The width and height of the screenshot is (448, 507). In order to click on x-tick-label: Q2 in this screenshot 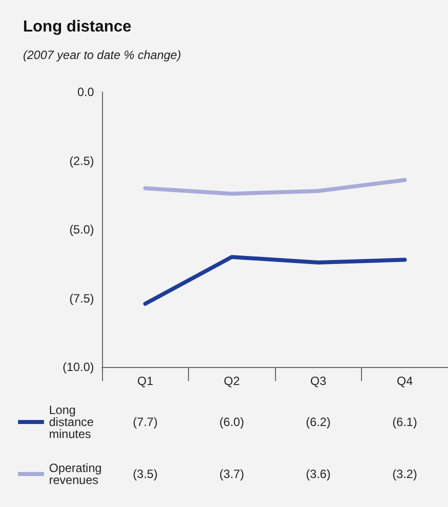, I will do `click(232, 381)`.